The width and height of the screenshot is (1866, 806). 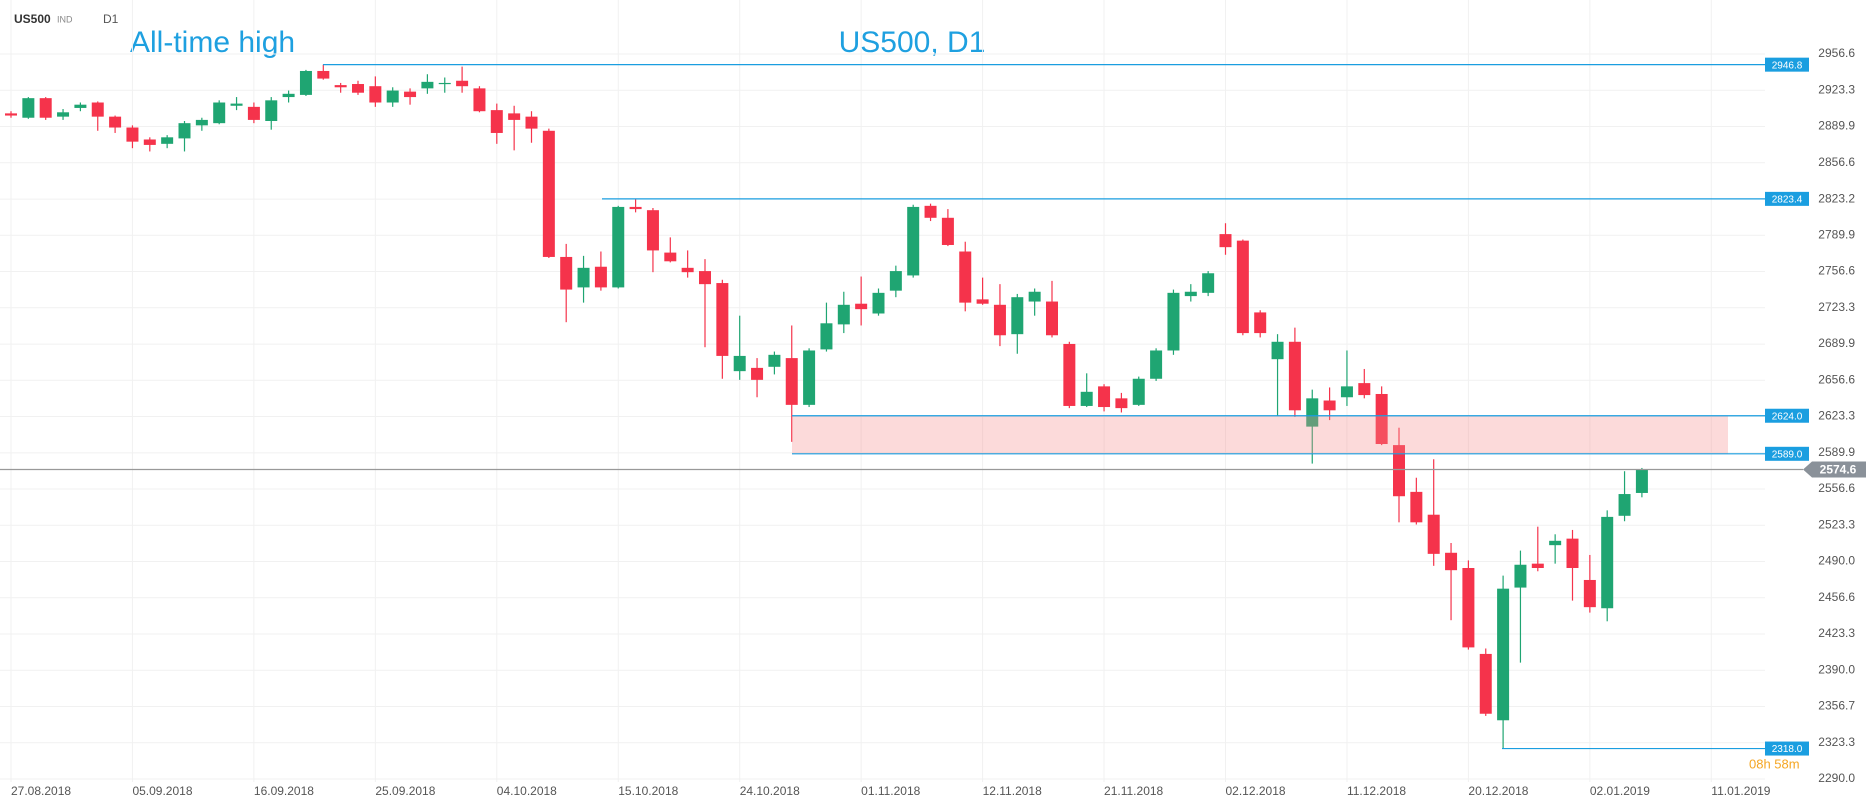 I want to click on level-label: 2589.0, so click(x=1787, y=454).